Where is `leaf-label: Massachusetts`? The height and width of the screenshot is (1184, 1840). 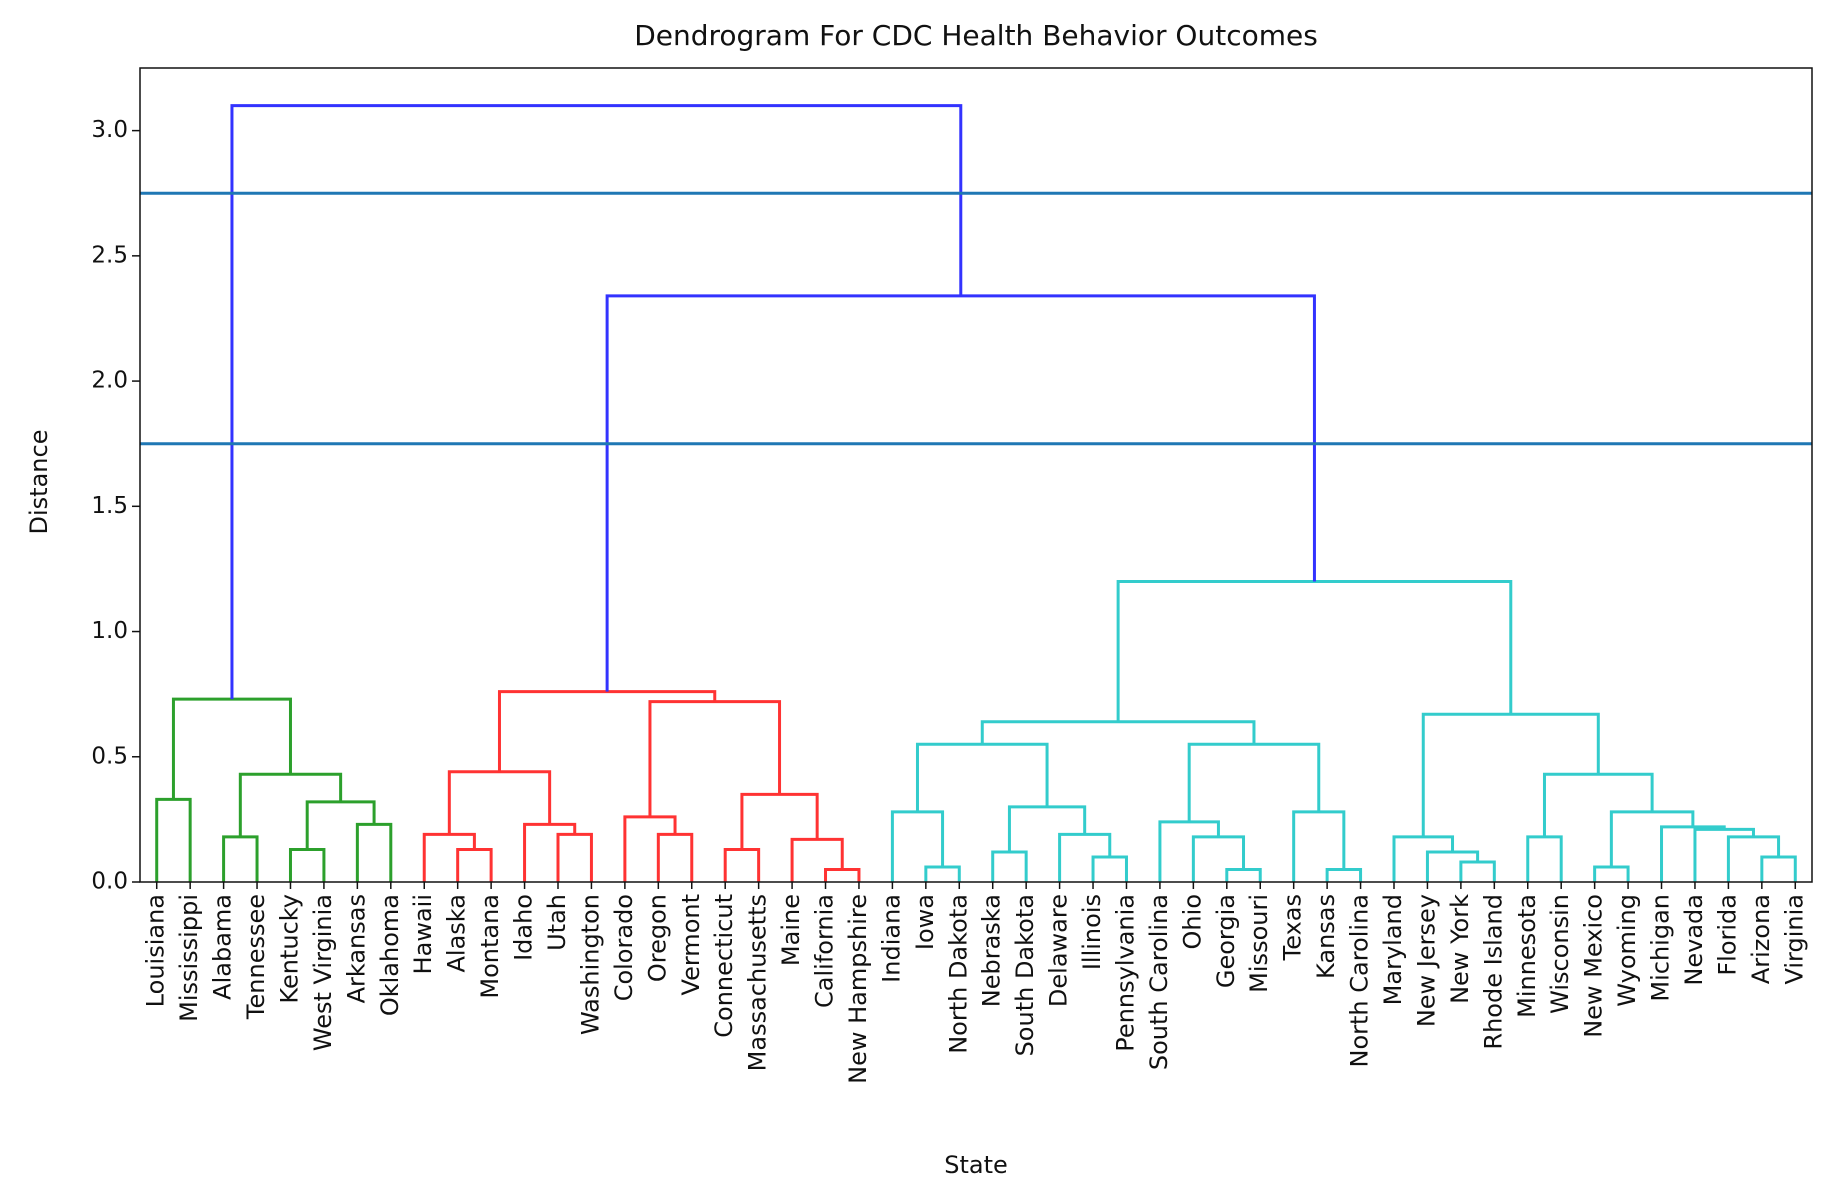
leaf-label: Massachusetts is located at coordinates (758, 982).